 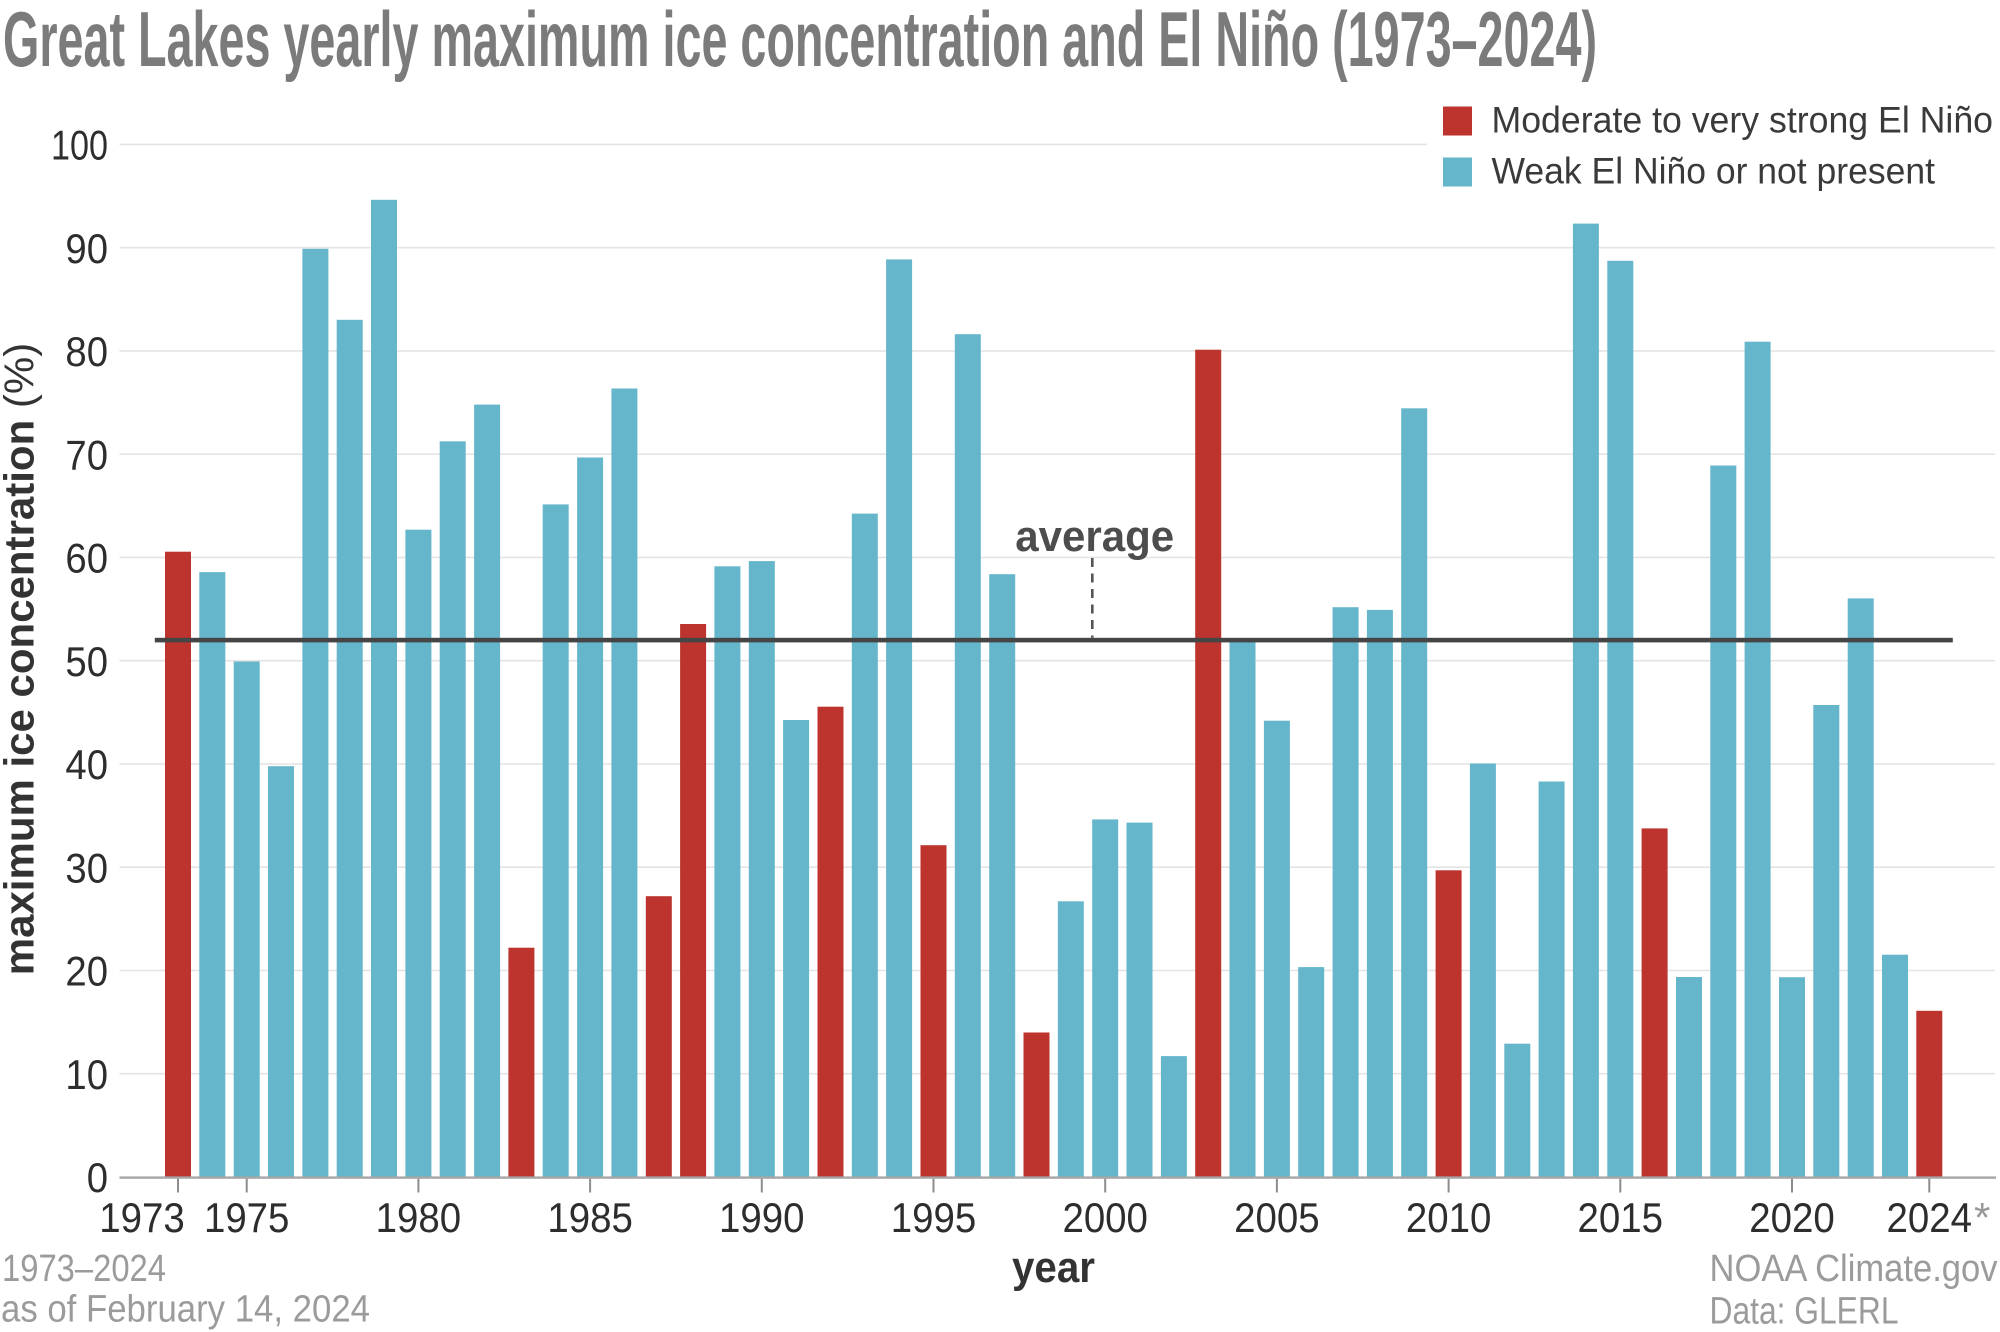 I want to click on svg-text: 20, so click(x=86, y=971).